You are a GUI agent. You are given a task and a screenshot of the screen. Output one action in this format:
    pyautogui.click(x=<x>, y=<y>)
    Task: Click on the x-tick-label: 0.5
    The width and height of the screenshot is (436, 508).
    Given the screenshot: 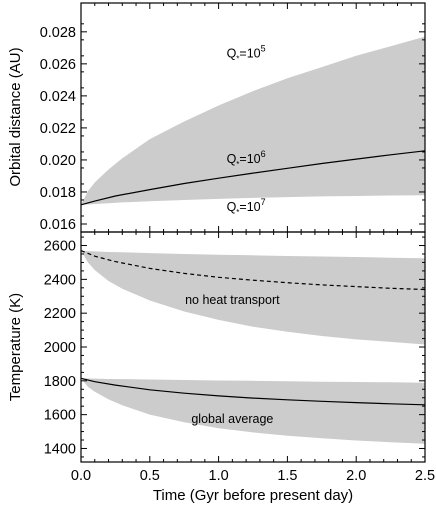 What is the action you would take?
    pyautogui.click(x=150, y=476)
    